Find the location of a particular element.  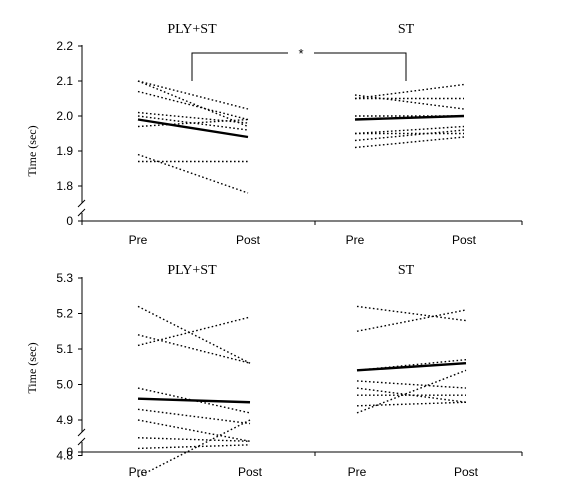

y-tick-label: 2.0 is located at coordinates (64, 116).